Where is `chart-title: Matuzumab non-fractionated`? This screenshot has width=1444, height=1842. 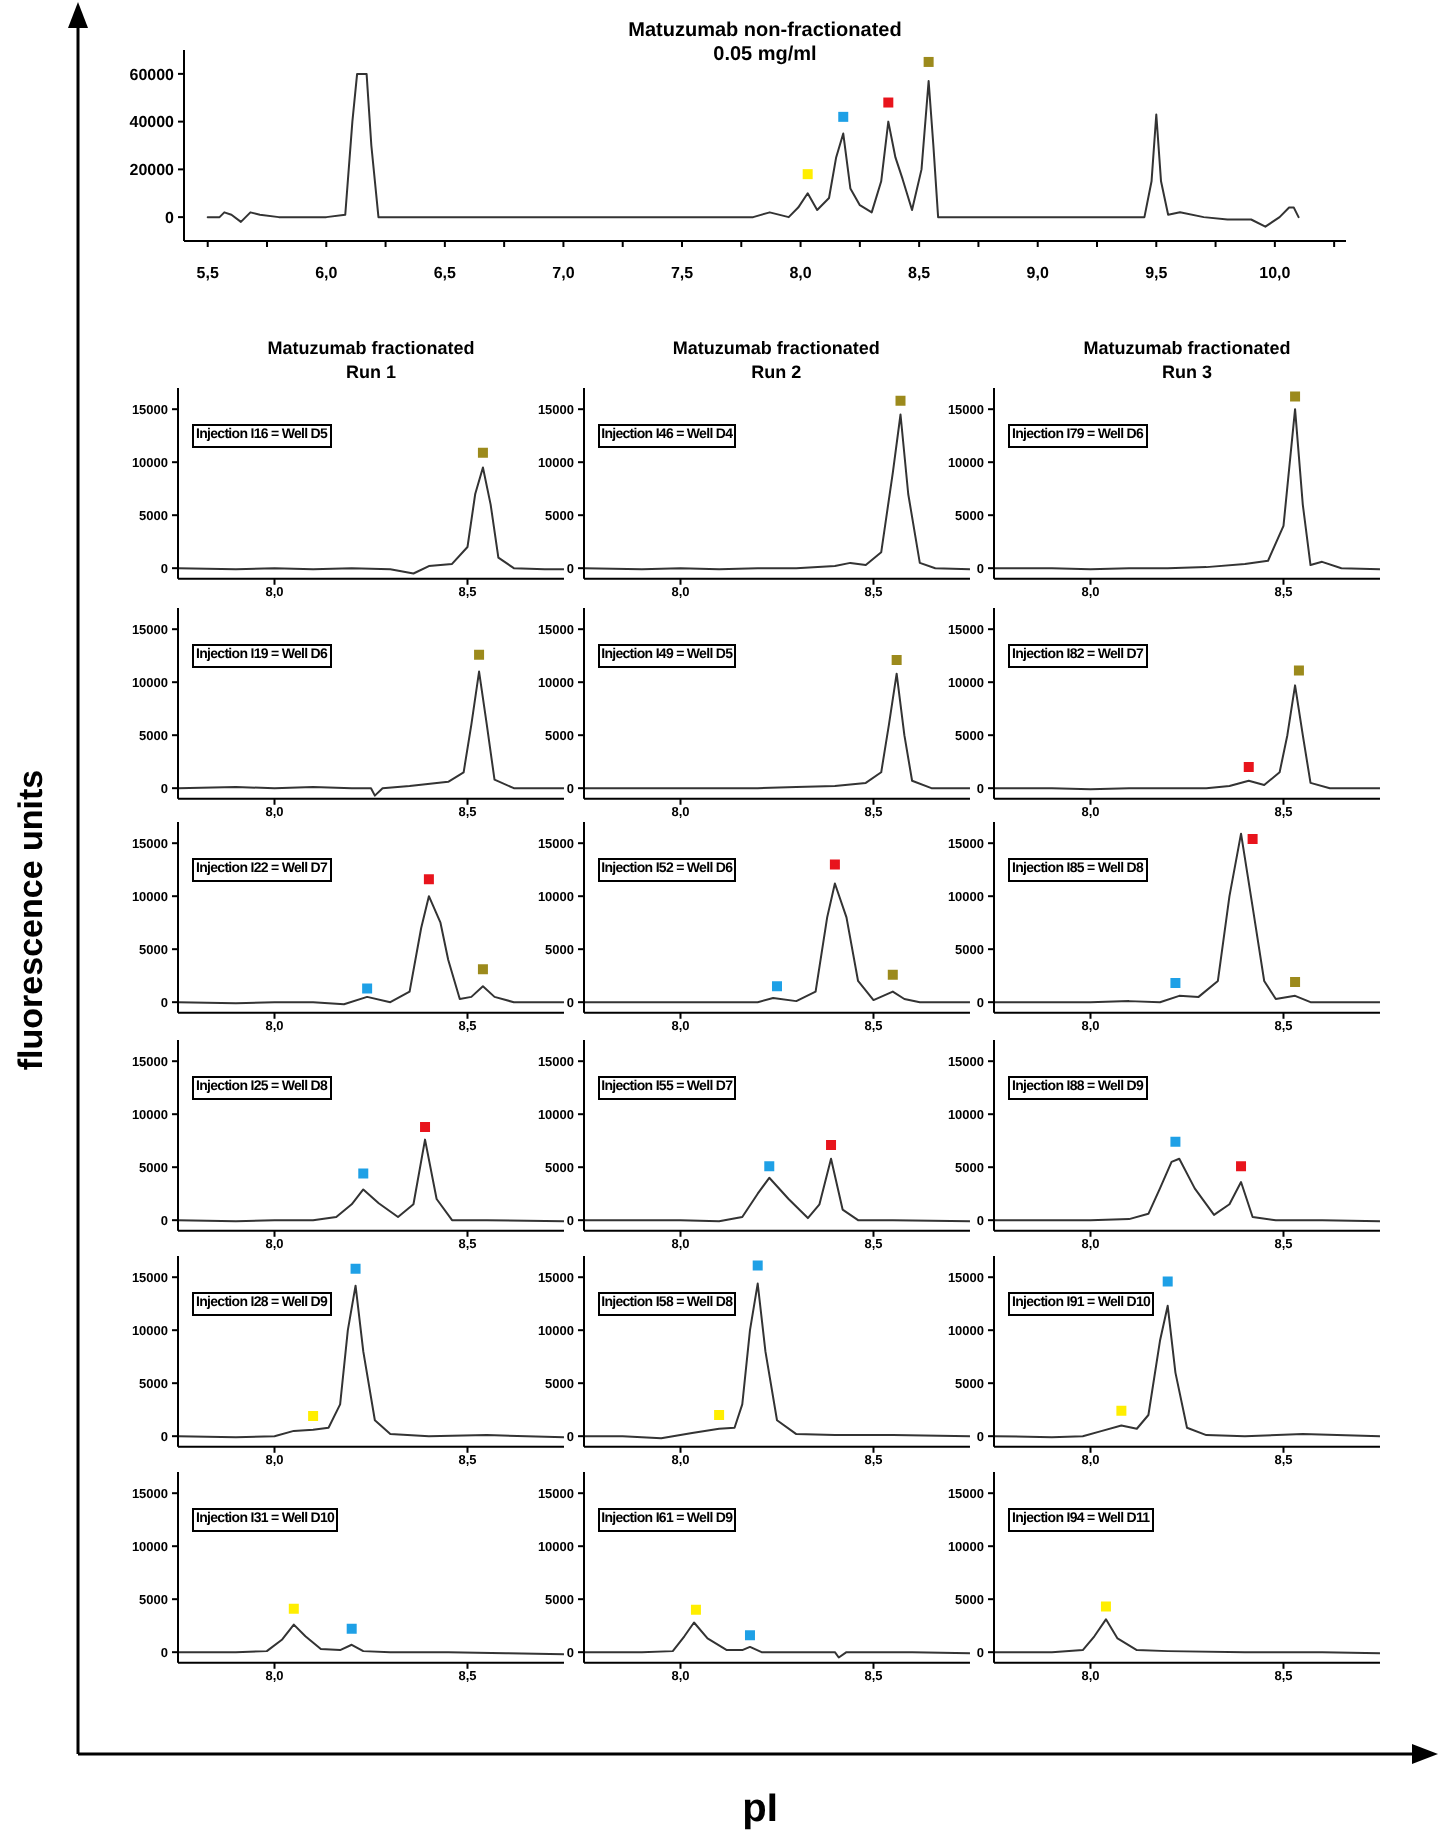
chart-title: Matuzumab non-fractionated is located at coordinates (765, 32).